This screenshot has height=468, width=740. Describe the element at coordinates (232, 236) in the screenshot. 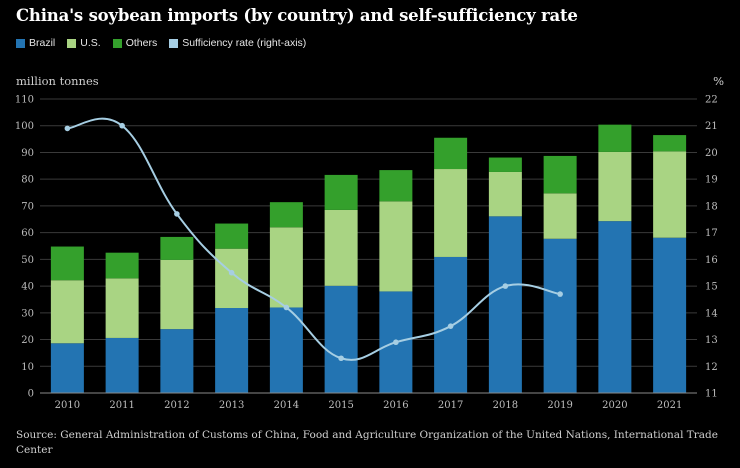

I see `bar-others-2013` at that location.